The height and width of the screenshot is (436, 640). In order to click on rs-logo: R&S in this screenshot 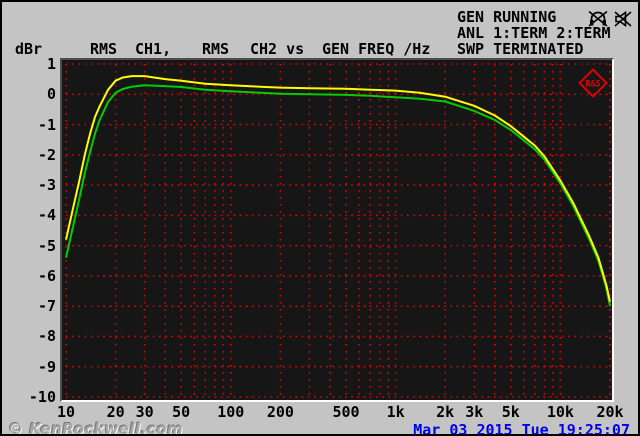, I will do `click(593, 83)`.